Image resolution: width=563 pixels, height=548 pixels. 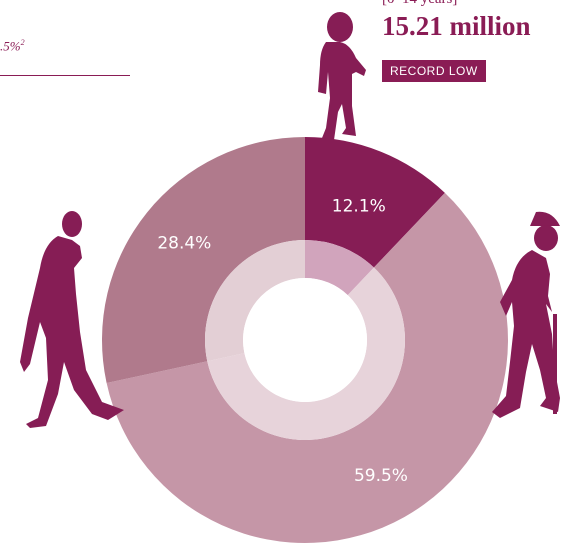 What do you see at coordinates (456, 26) in the screenshot?
I see `population-figure: 15.21 million` at bounding box center [456, 26].